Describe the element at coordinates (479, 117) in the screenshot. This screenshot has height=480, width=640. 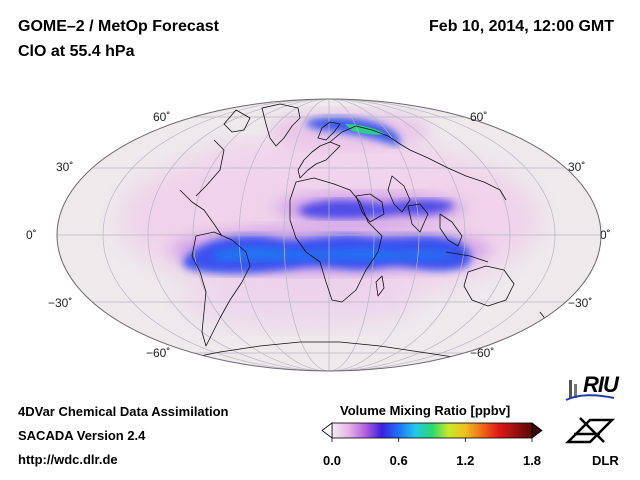
I see `lat-label-n60-right: 60˚` at that location.